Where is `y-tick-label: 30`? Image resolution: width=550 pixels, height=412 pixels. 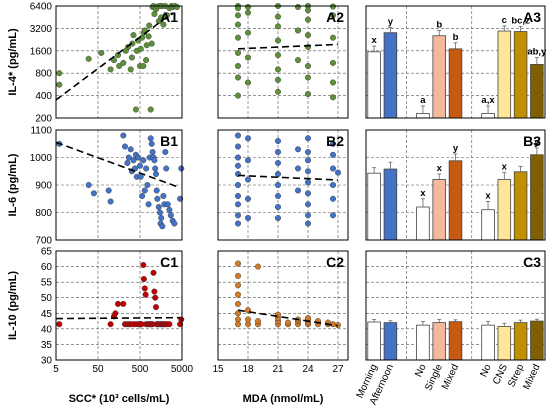 y-tick-label: 30 is located at coordinates (47, 361).